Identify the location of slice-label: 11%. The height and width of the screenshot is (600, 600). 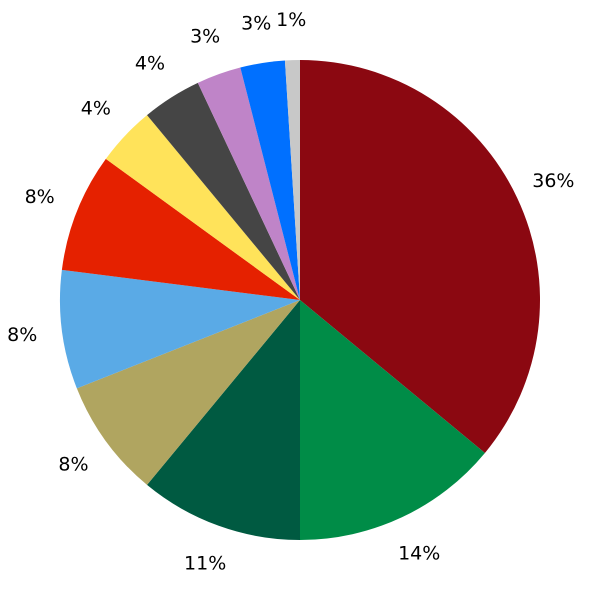
(205, 563).